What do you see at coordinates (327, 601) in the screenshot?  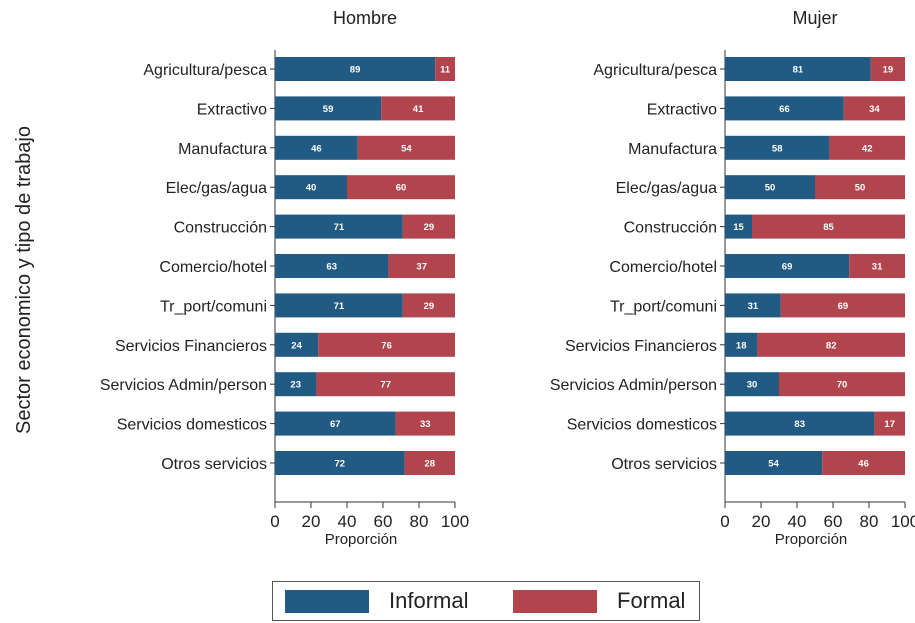 I see `legend-swatch-informal` at bounding box center [327, 601].